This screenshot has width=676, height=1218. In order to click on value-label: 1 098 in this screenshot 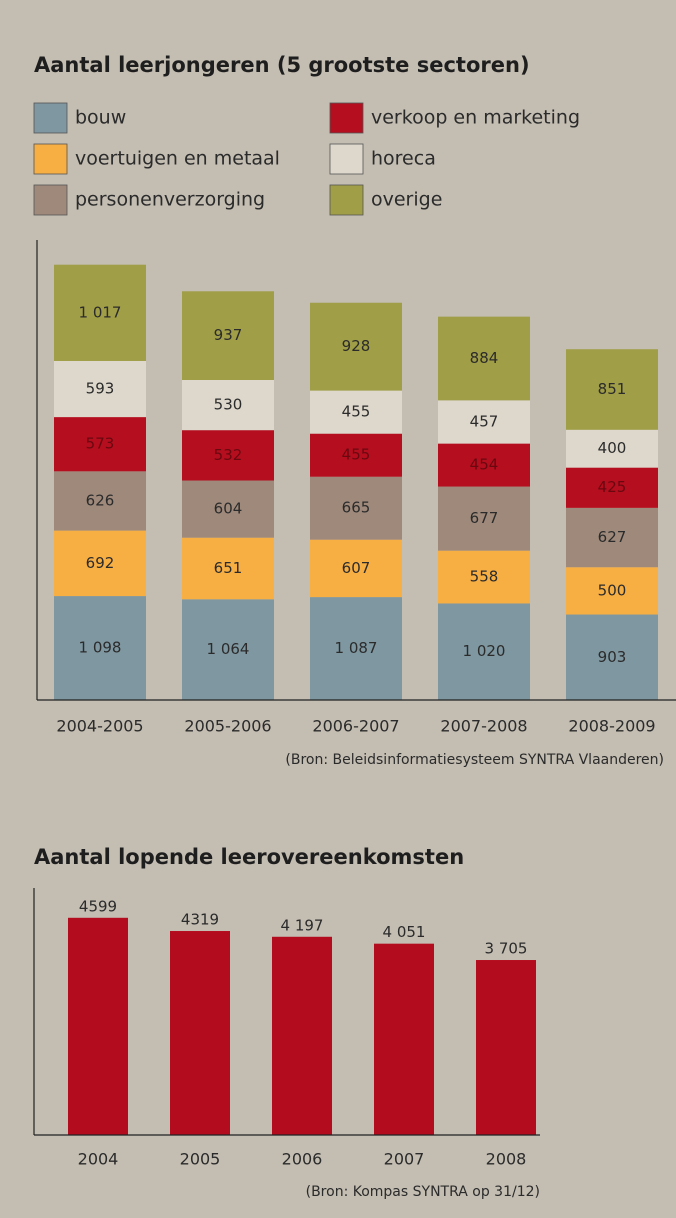, I will do `click(100, 648)`.